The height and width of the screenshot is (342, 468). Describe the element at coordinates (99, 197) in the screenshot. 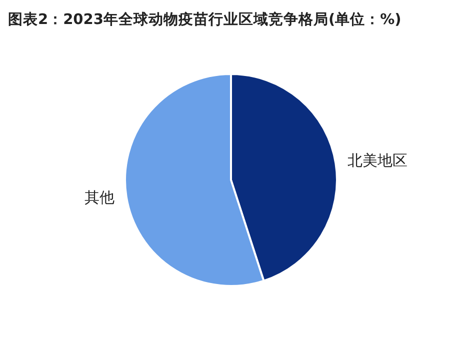

I see `slice-label: 其他` at that location.